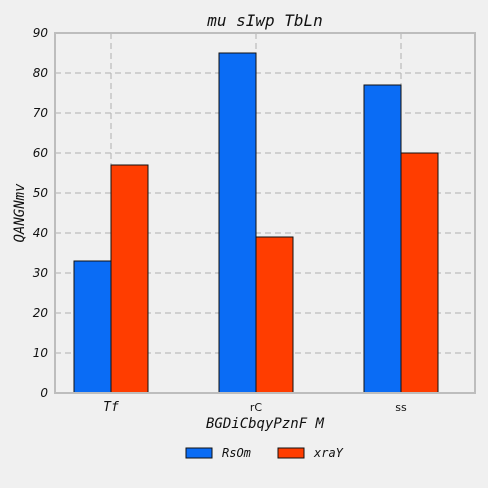 The height and width of the screenshot is (488, 488). What do you see at coordinates (41, 193) in the screenshot?
I see `y-tick-label: 50` at bounding box center [41, 193].